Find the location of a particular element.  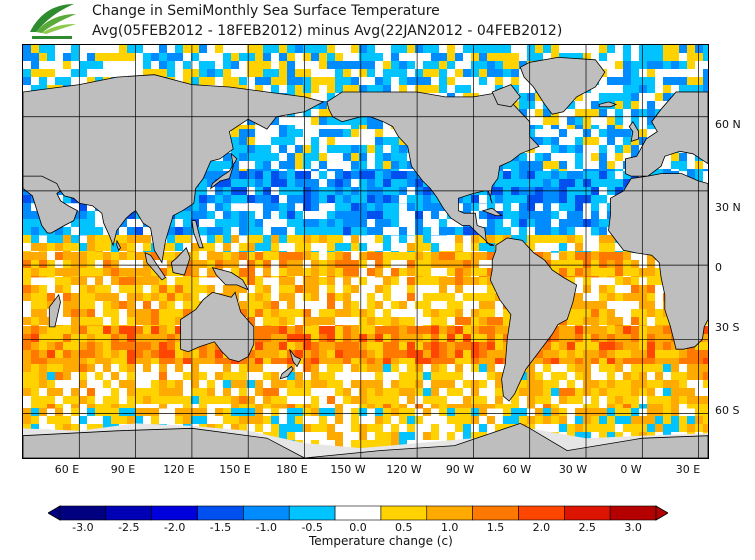

colorbar-tick-label: -2.5 is located at coordinates (129, 527).